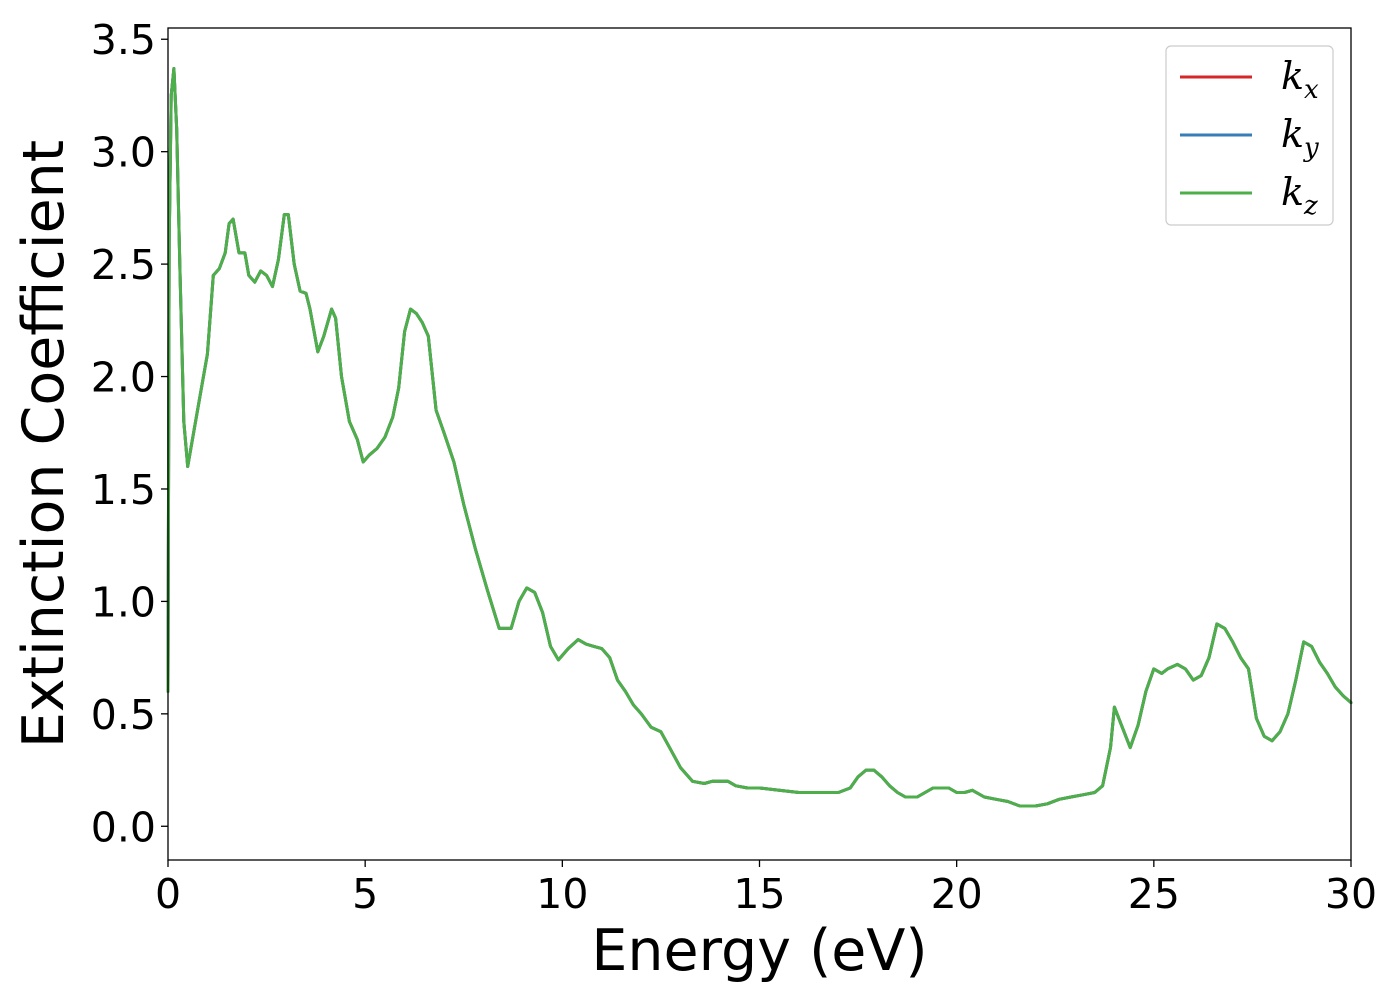  What do you see at coordinates (1249, 135) in the screenshot?
I see `legend: kx ky kz` at bounding box center [1249, 135].